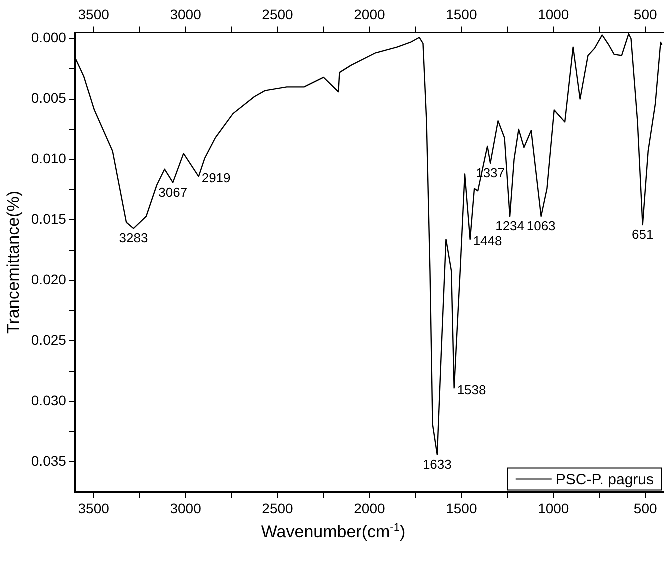 The height and width of the screenshot is (565, 667). What do you see at coordinates (186, 14) in the screenshot?
I see `x2-tick-label: 3000` at bounding box center [186, 14].